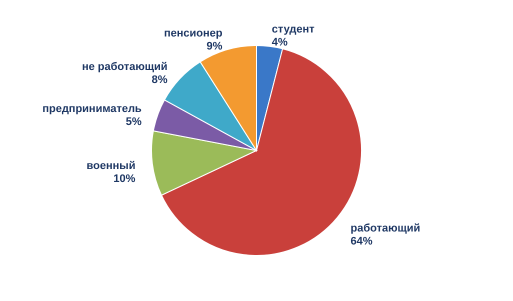  What do you see at coordinates (280, 42) in the screenshot?
I see `data-label: 4%` at bounding box center [280, 42].